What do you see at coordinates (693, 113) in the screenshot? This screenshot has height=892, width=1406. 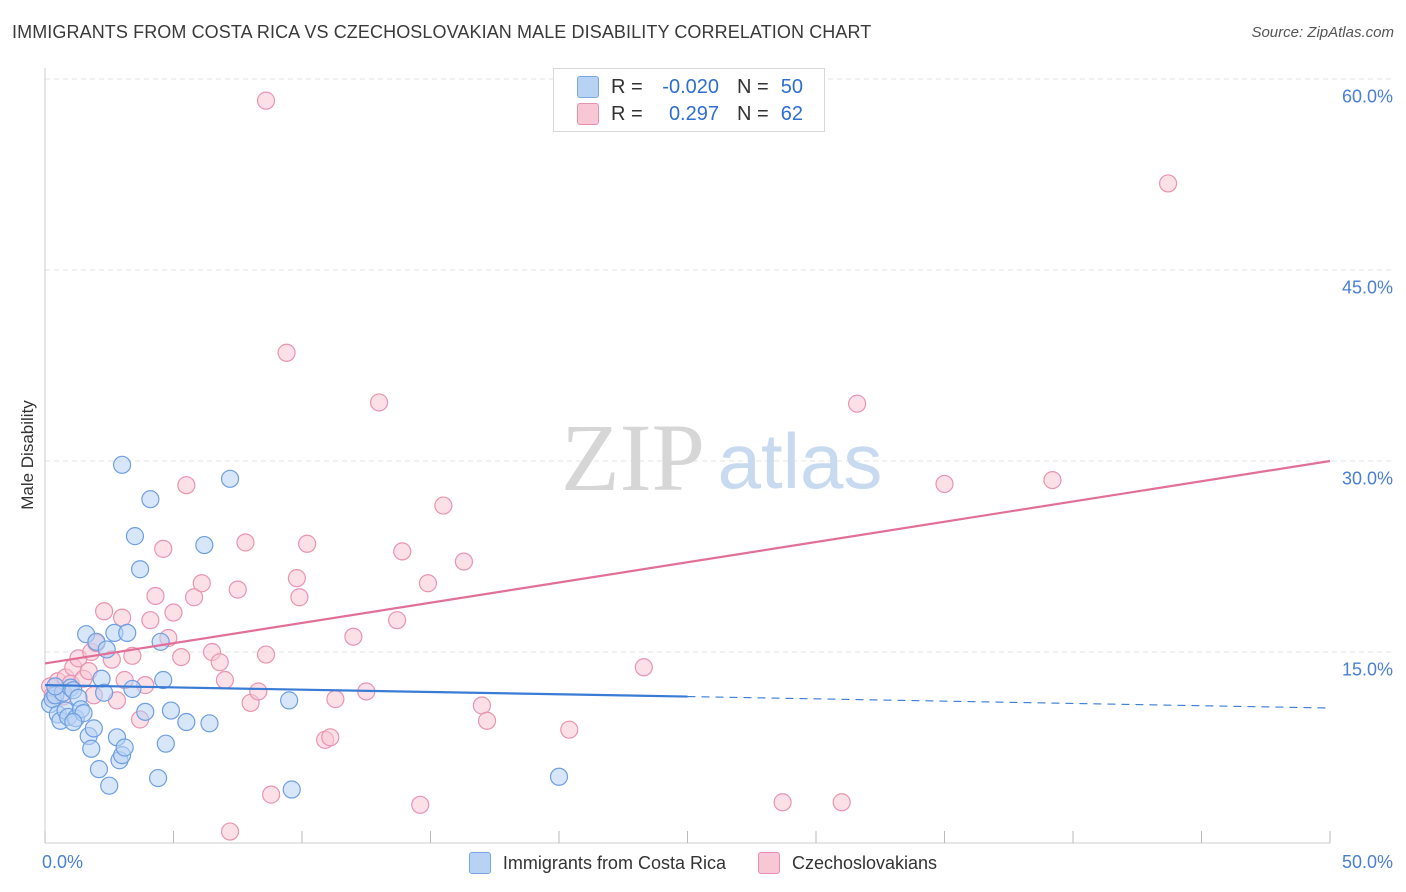 I see `r-value-czechoslovakians: 0.297` at bounding box center [693, 113].